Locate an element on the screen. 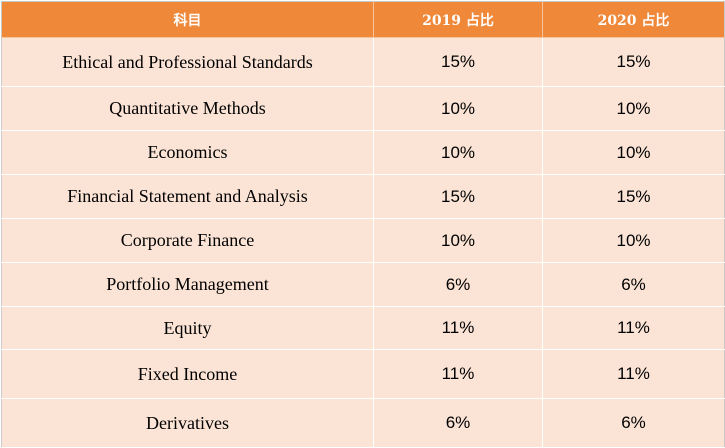  header-row: 科目 2019 占比 2020 占比 is located at coordinates (363, 19).